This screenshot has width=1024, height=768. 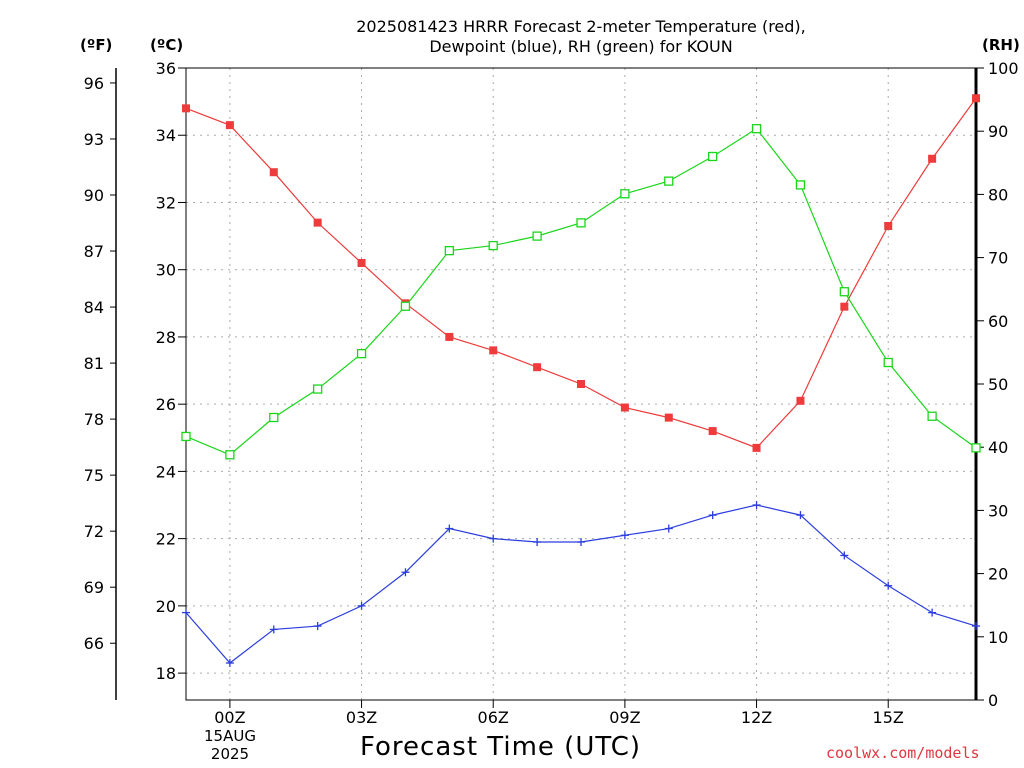 What do you see at coordinates (166, 606) in the screenshot?
I see `celsius-tick-label: 20` at bounding box center [166, 606].